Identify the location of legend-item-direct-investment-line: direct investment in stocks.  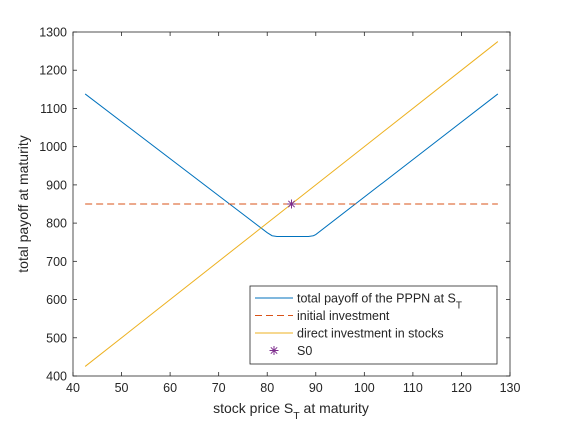
(349, 334).